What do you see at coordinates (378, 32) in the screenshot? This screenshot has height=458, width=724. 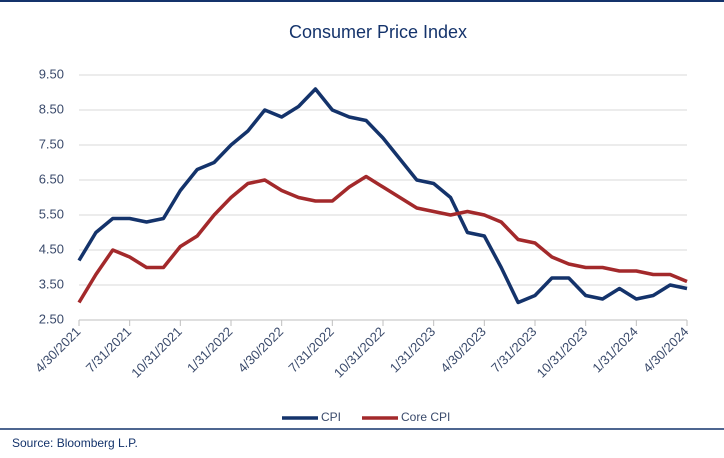 I see `chart-title: Consumer Price Index` at bounding box center [378, 32].